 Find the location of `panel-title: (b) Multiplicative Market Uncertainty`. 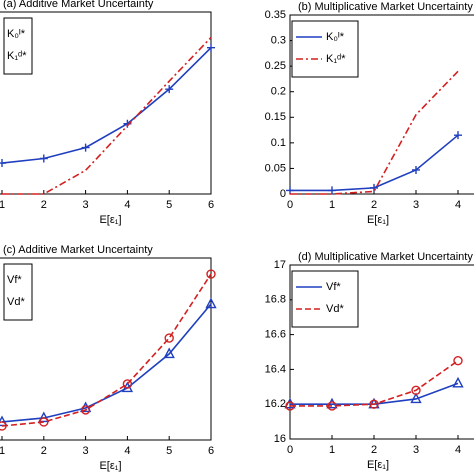

panel-title: (b) Multiplicative Market Uncertainty is located at coordinates (385, 7).